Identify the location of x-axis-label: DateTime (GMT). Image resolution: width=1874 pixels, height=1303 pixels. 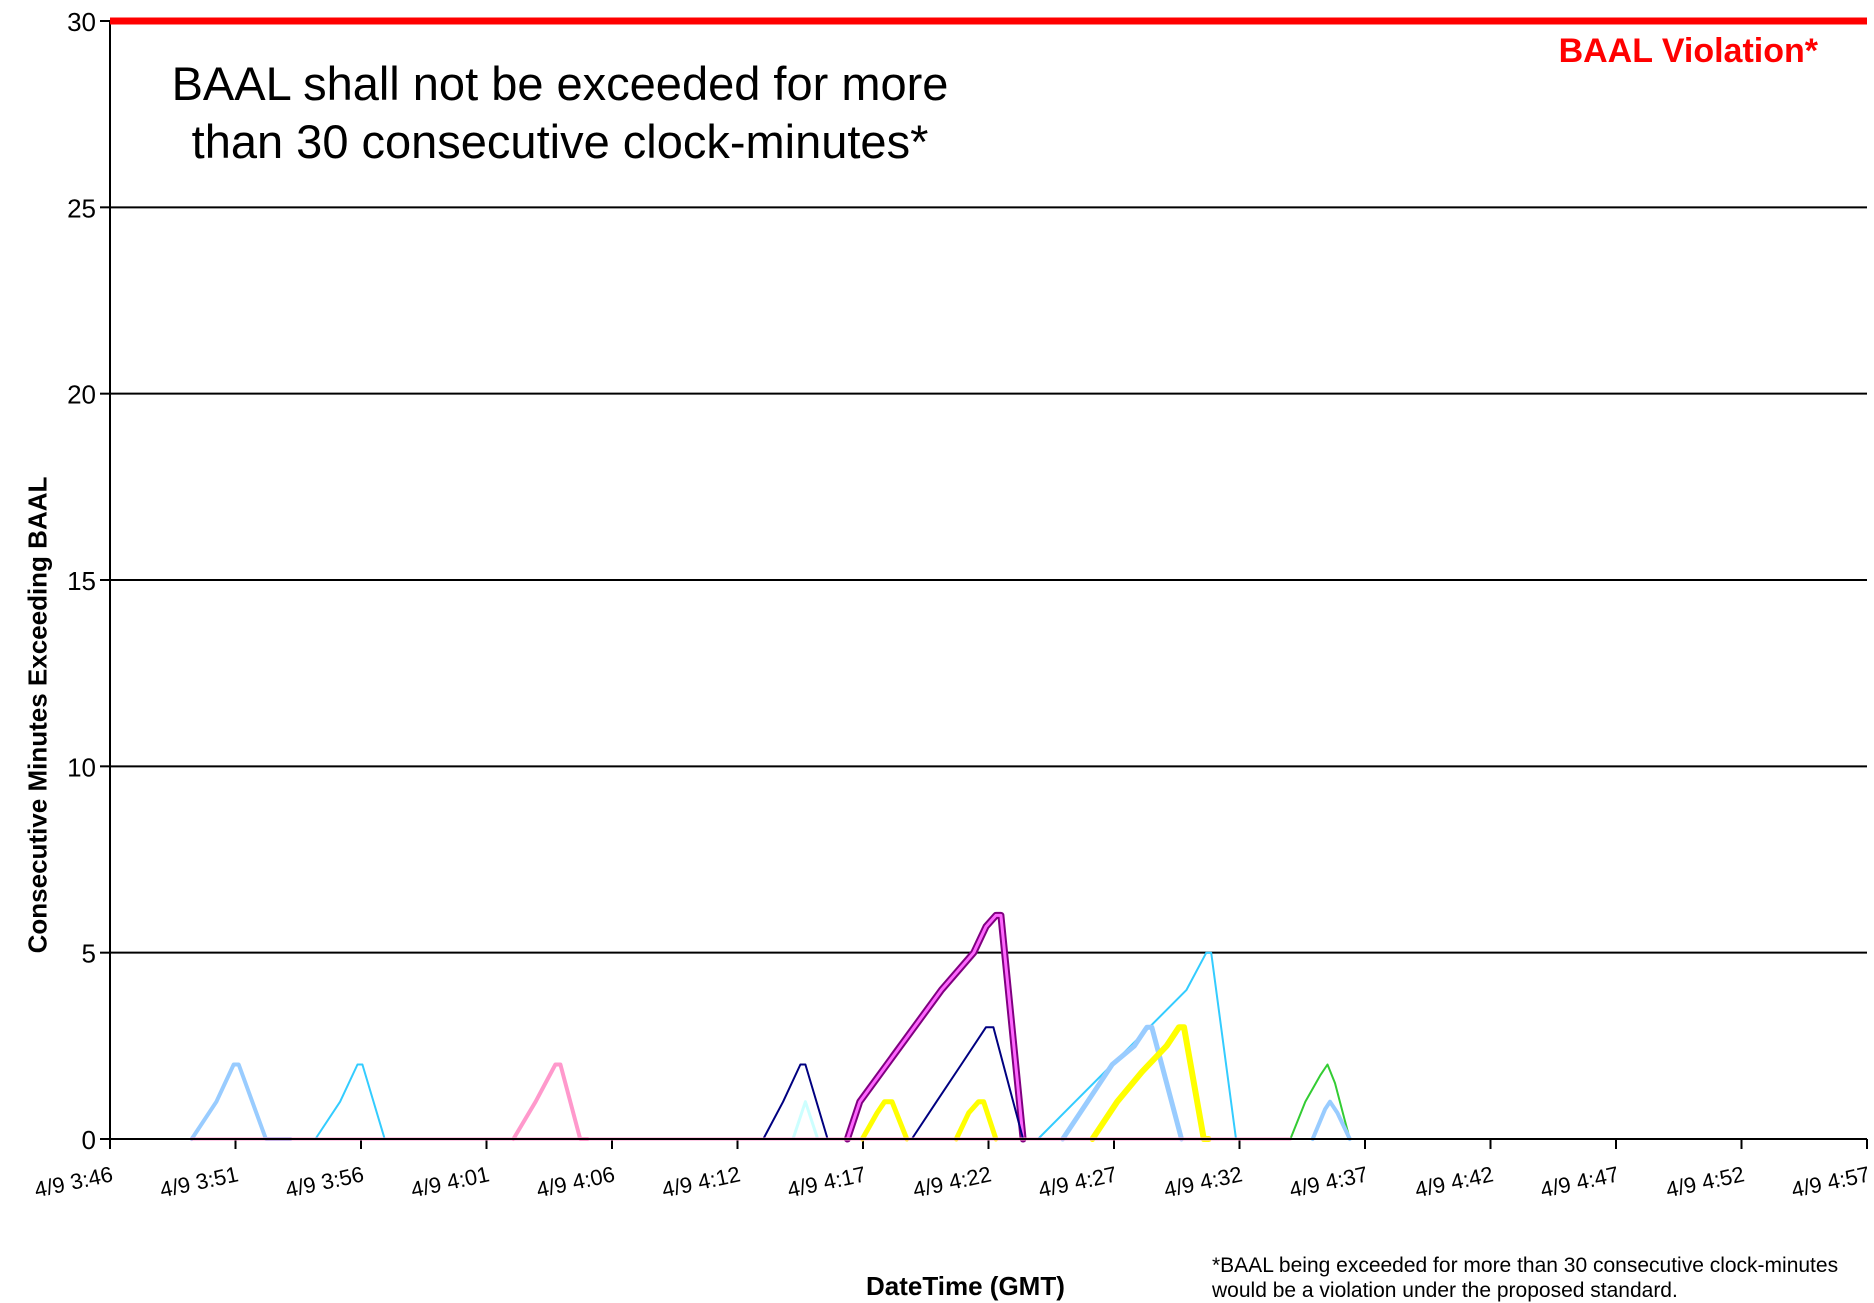
(965, 1286).